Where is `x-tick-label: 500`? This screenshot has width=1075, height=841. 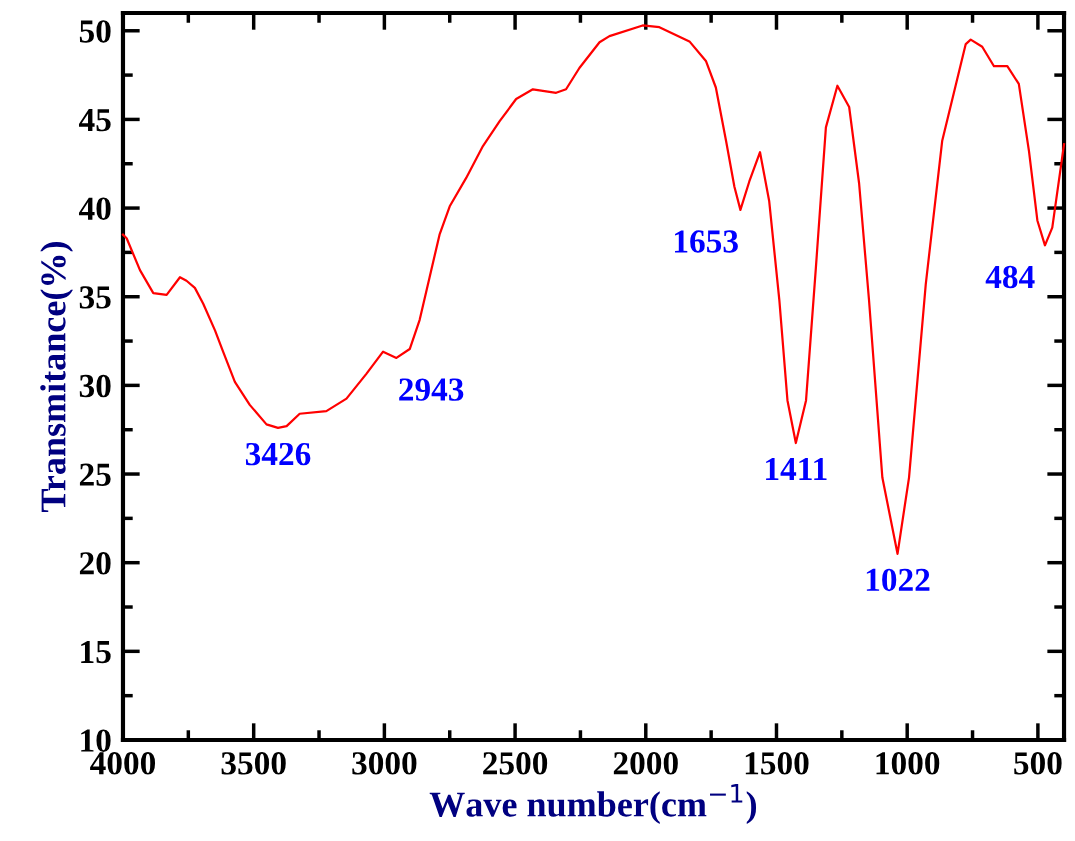
x-tick-label: 500 is located at coordinates (1038, 763).